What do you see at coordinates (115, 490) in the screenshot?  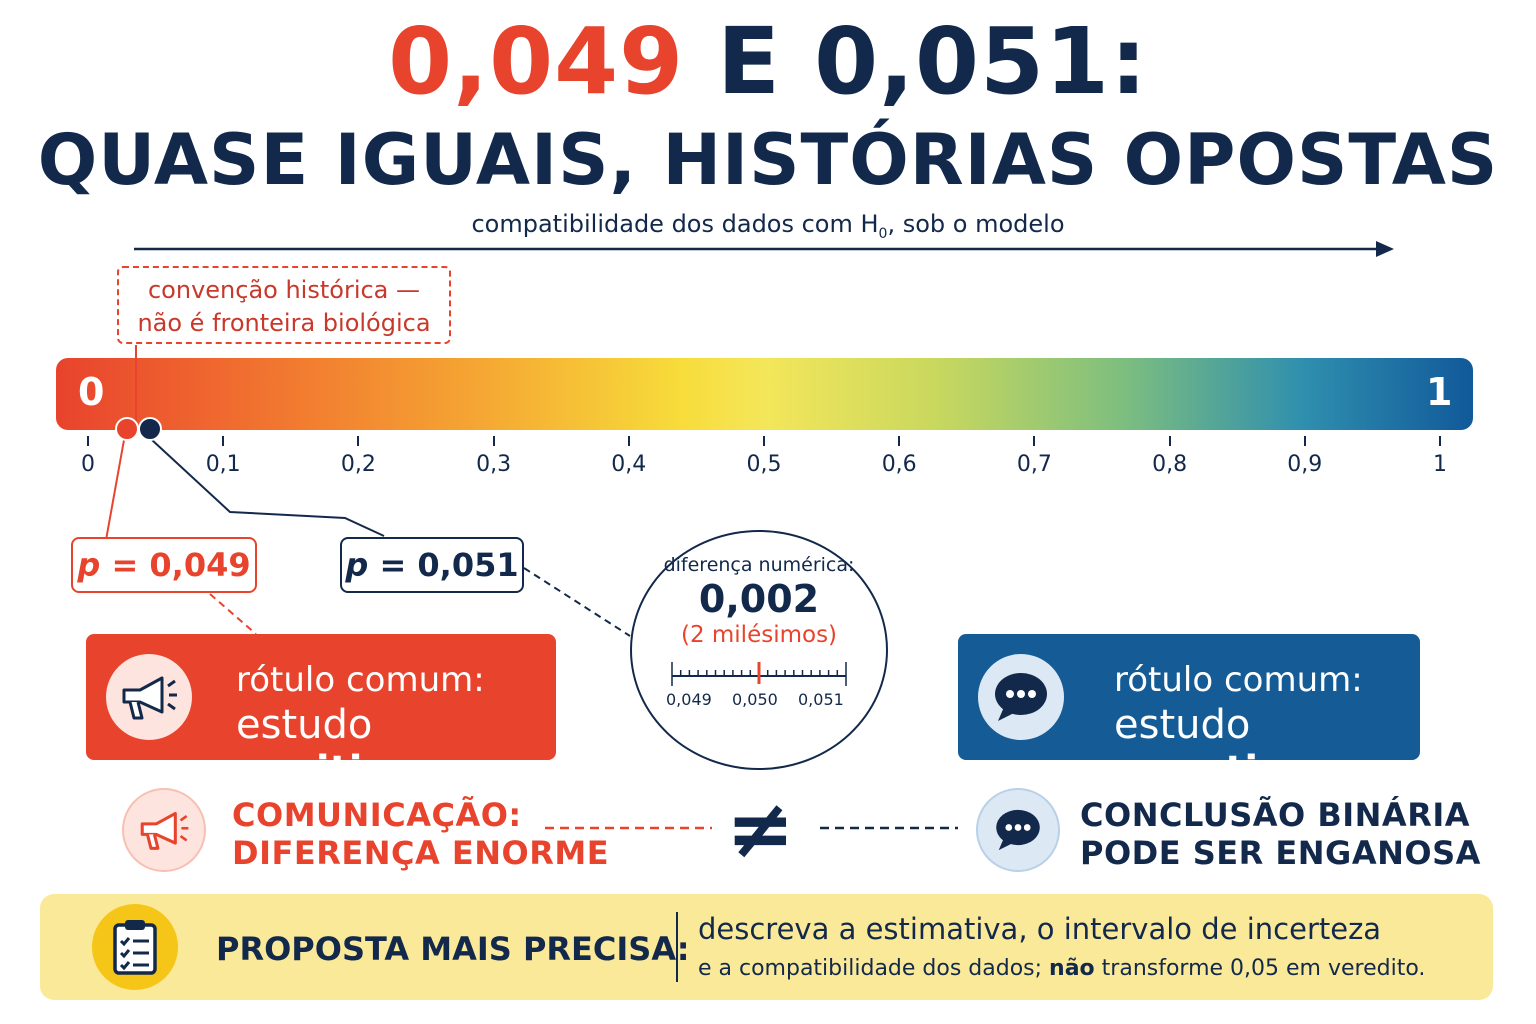 I see `low-p-connector` at bounding box center [115, 490].